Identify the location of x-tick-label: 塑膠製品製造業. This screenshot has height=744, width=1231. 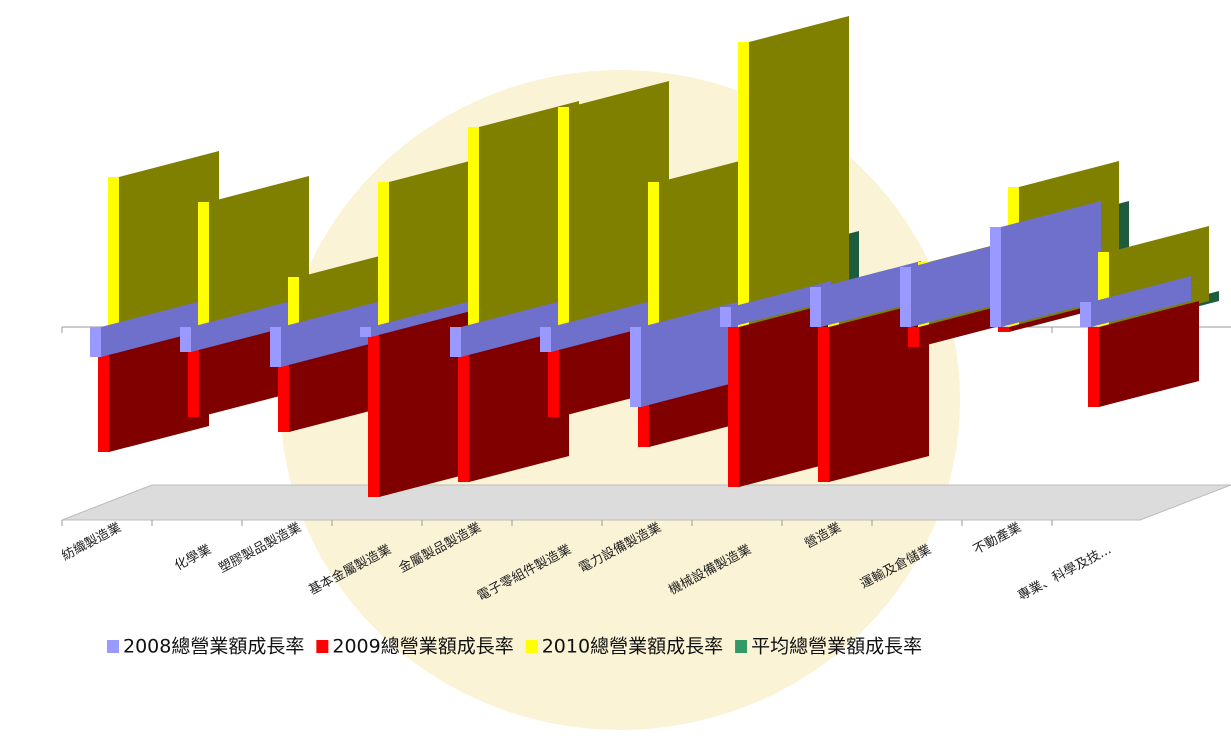
(260, 547).